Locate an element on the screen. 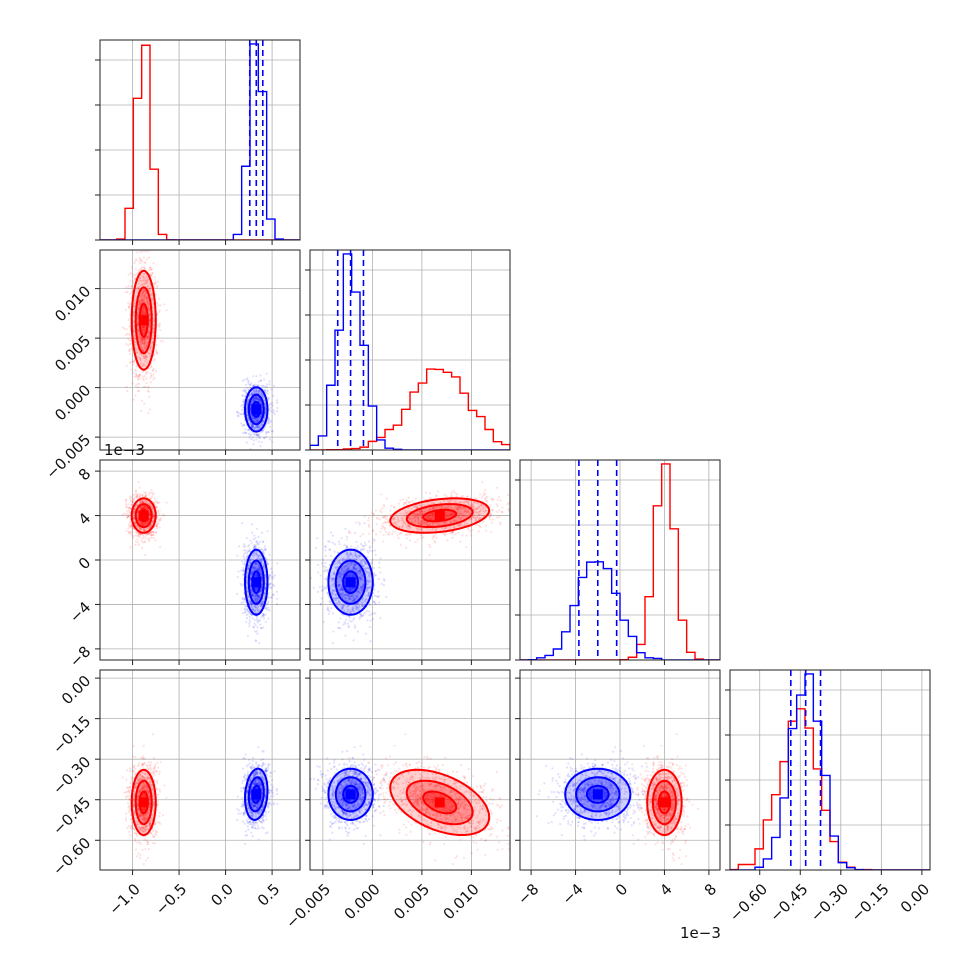 The image size is (970, 970). density-peak is located at coordinates (256, 582).